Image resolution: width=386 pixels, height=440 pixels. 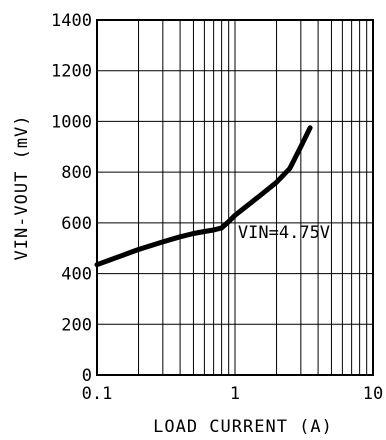 What do you see at coordinates (97, 394) in the screenshot?
I see `x-tick-label: 0.1` at bounding box center [97, 394].